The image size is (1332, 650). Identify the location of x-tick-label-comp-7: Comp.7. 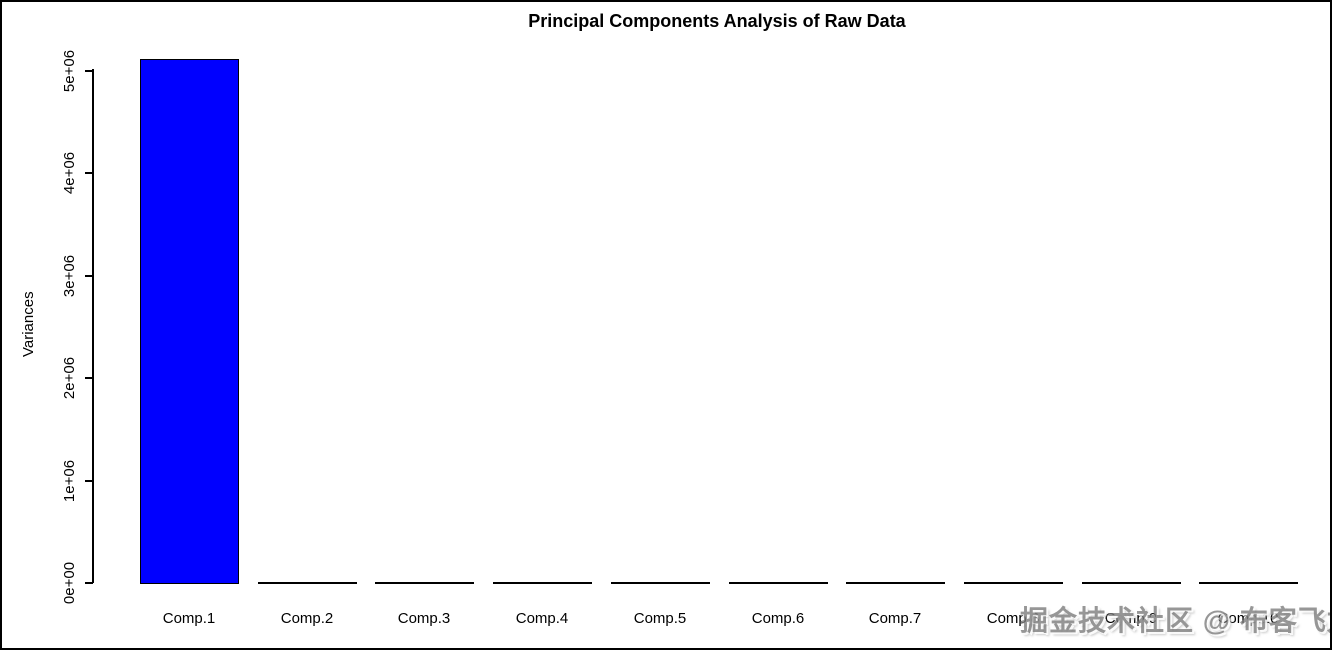
(895, 618).